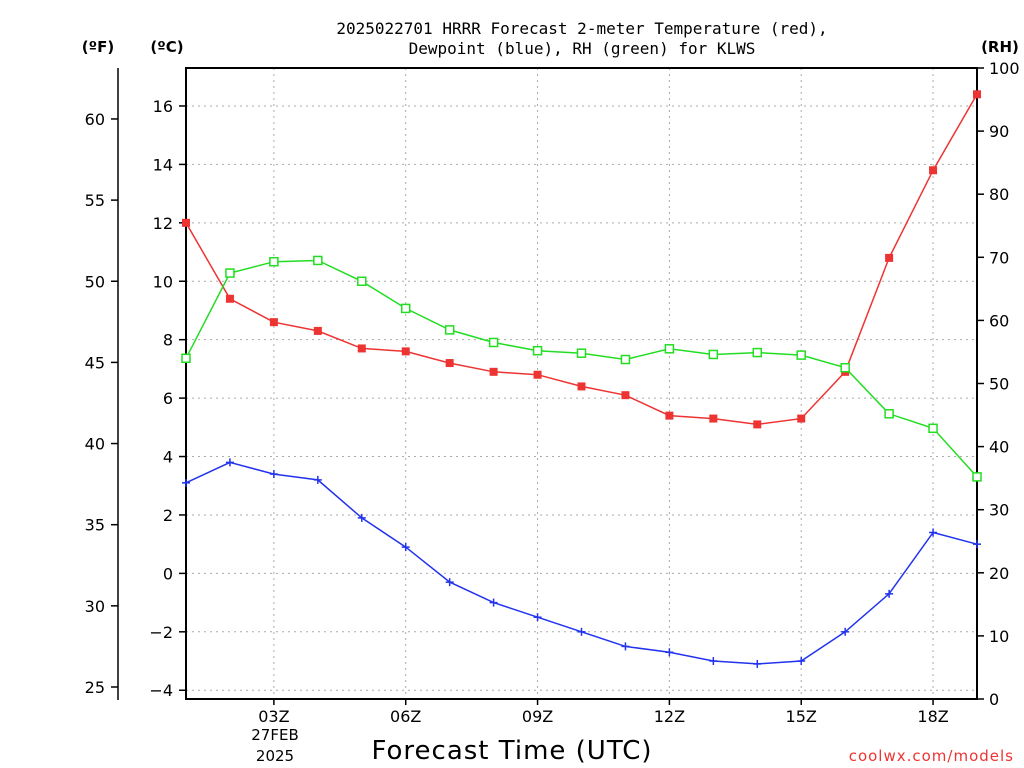 This screenshot has width=1024, height=768. I want to click on rh-tick-label: 100, so click(1004, 68).